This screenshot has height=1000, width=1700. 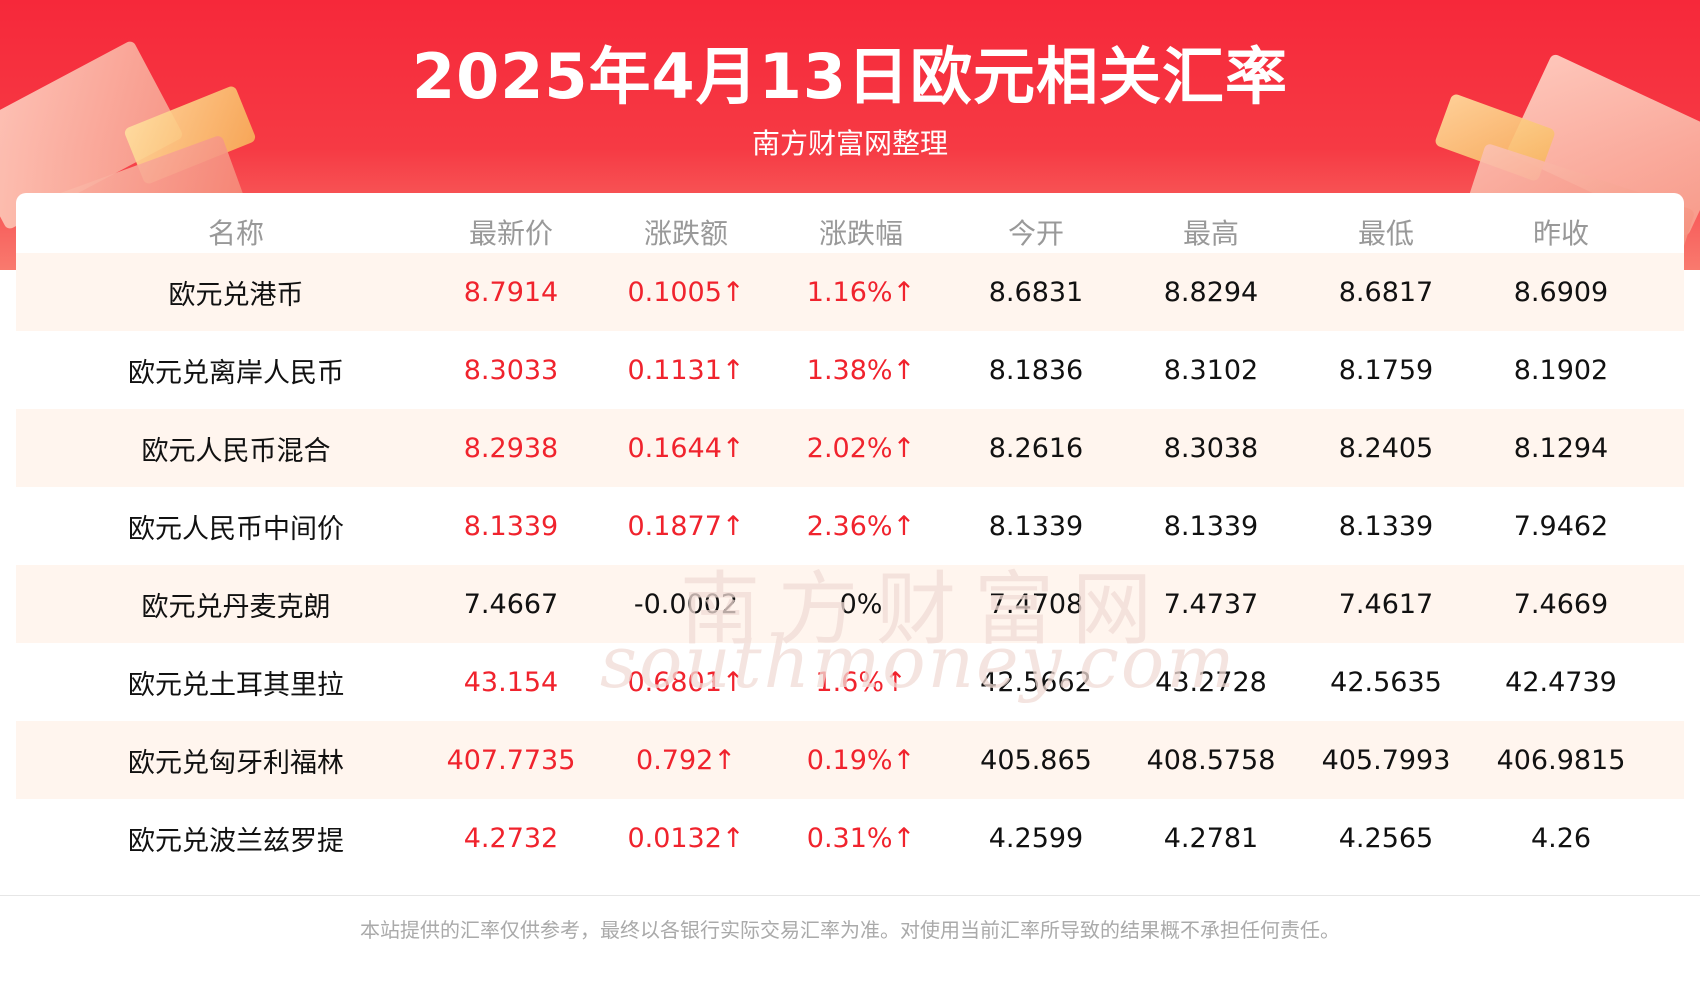 What do you see at coordinates (1036, 526) in the screenshot?
I see `cell-open: 8.1339` at bounding box center [1036, 526].